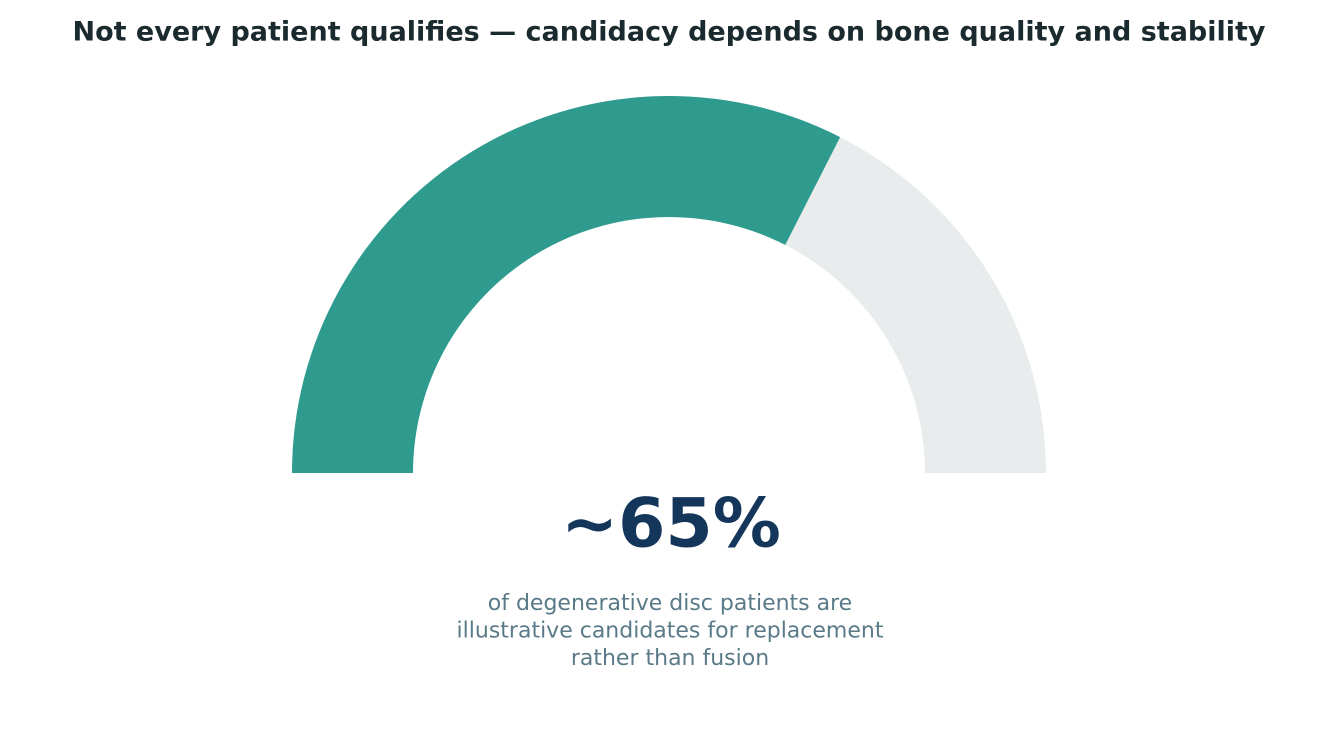 The height and width of the screenshot is (738, 1339). I want to click on value-label: ~65%, so click(671, 524).